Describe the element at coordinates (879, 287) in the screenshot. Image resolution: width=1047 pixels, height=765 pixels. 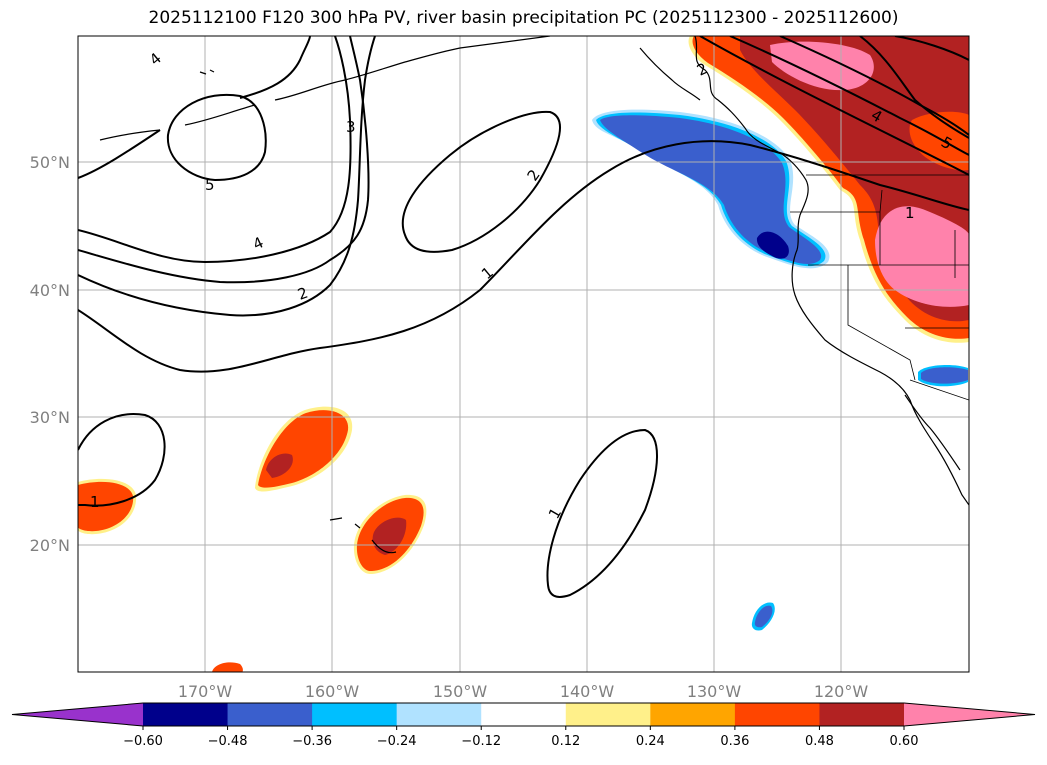
I see `borders` at that location.